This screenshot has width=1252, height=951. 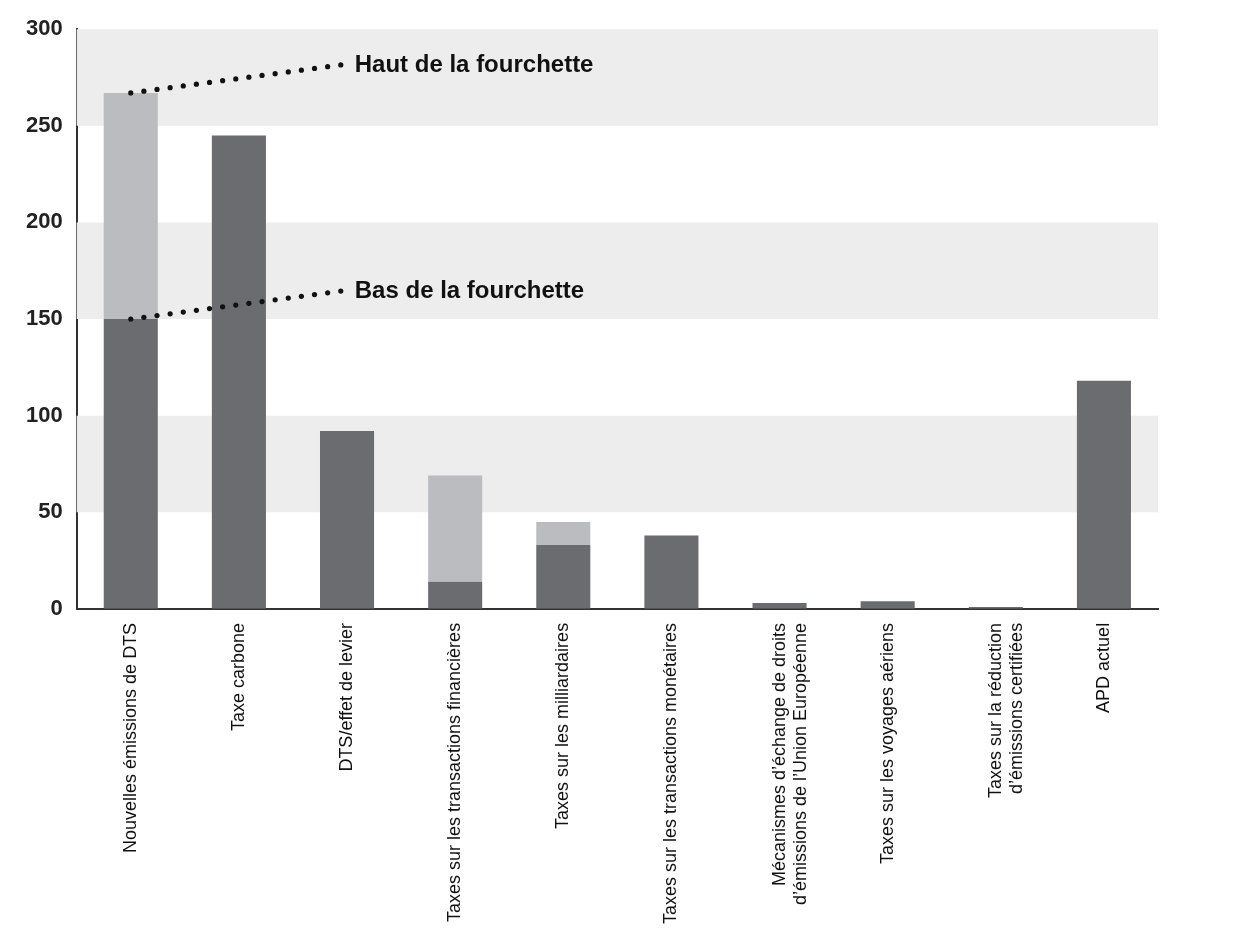 I want to click on x-tick-label: Taxes sur les milliardaires, so click(x=562, y=725).